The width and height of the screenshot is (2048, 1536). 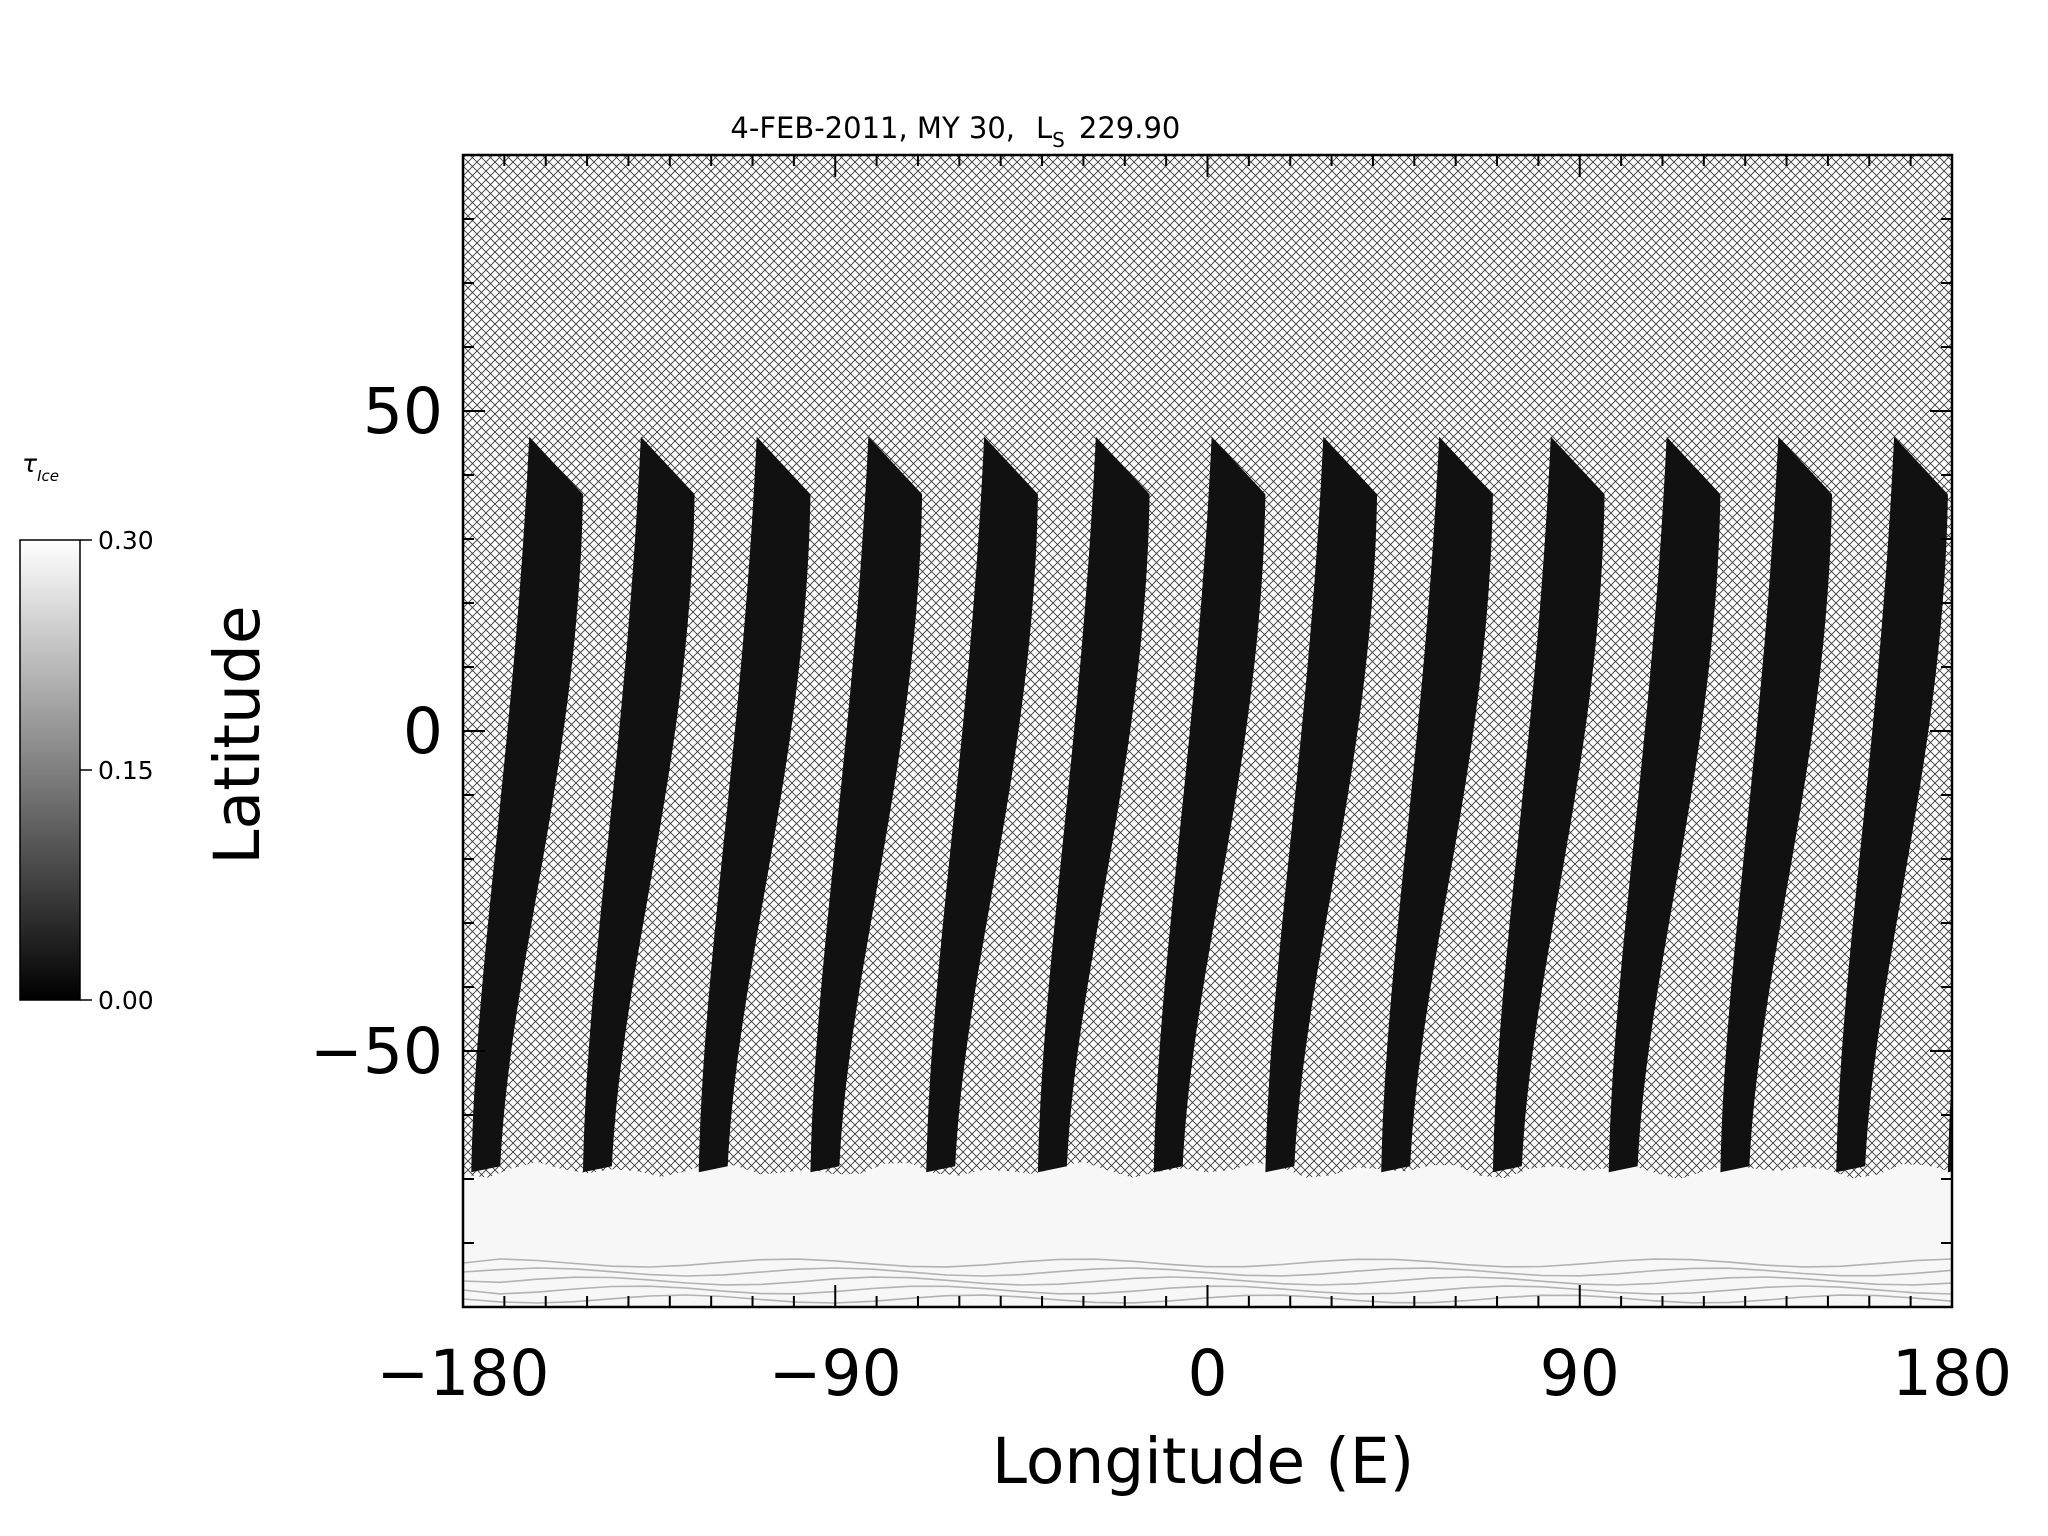 What do you see at coordinates (126, 540) in the screenshot?
I see `colorbar-tick-label: 0.30` at bounding box center [126, 540].